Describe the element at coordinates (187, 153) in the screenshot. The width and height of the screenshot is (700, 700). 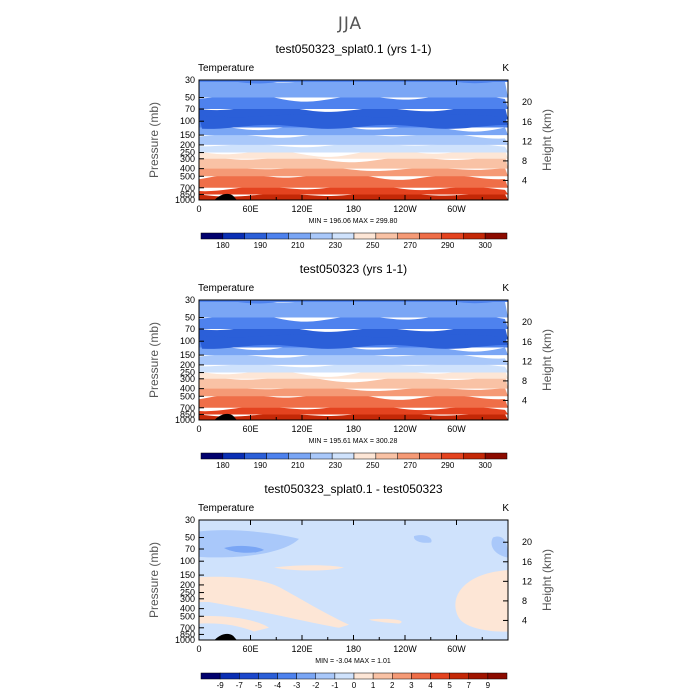
I see `y-tick-label: 250` at that location.